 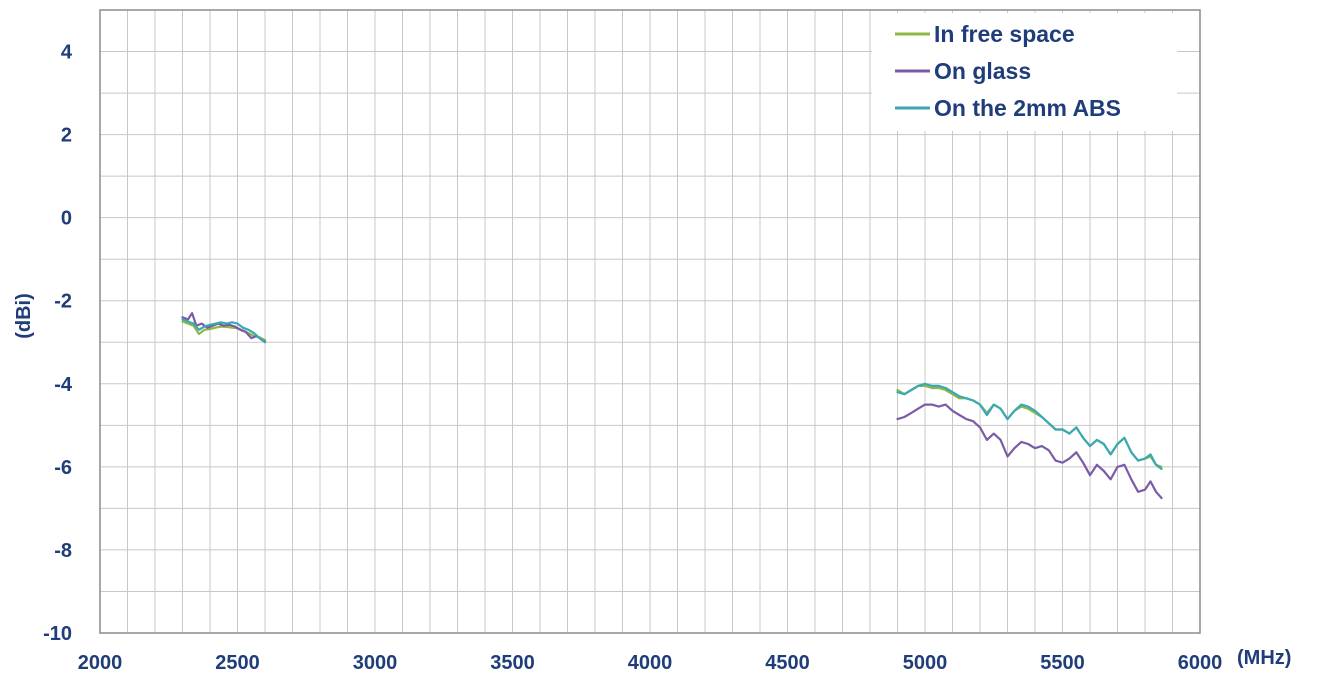 I want to click on x-tick-labels: 2000 2500 3000 3500 4000 4500 5000 5500 6000, so click(x=650, y=663).